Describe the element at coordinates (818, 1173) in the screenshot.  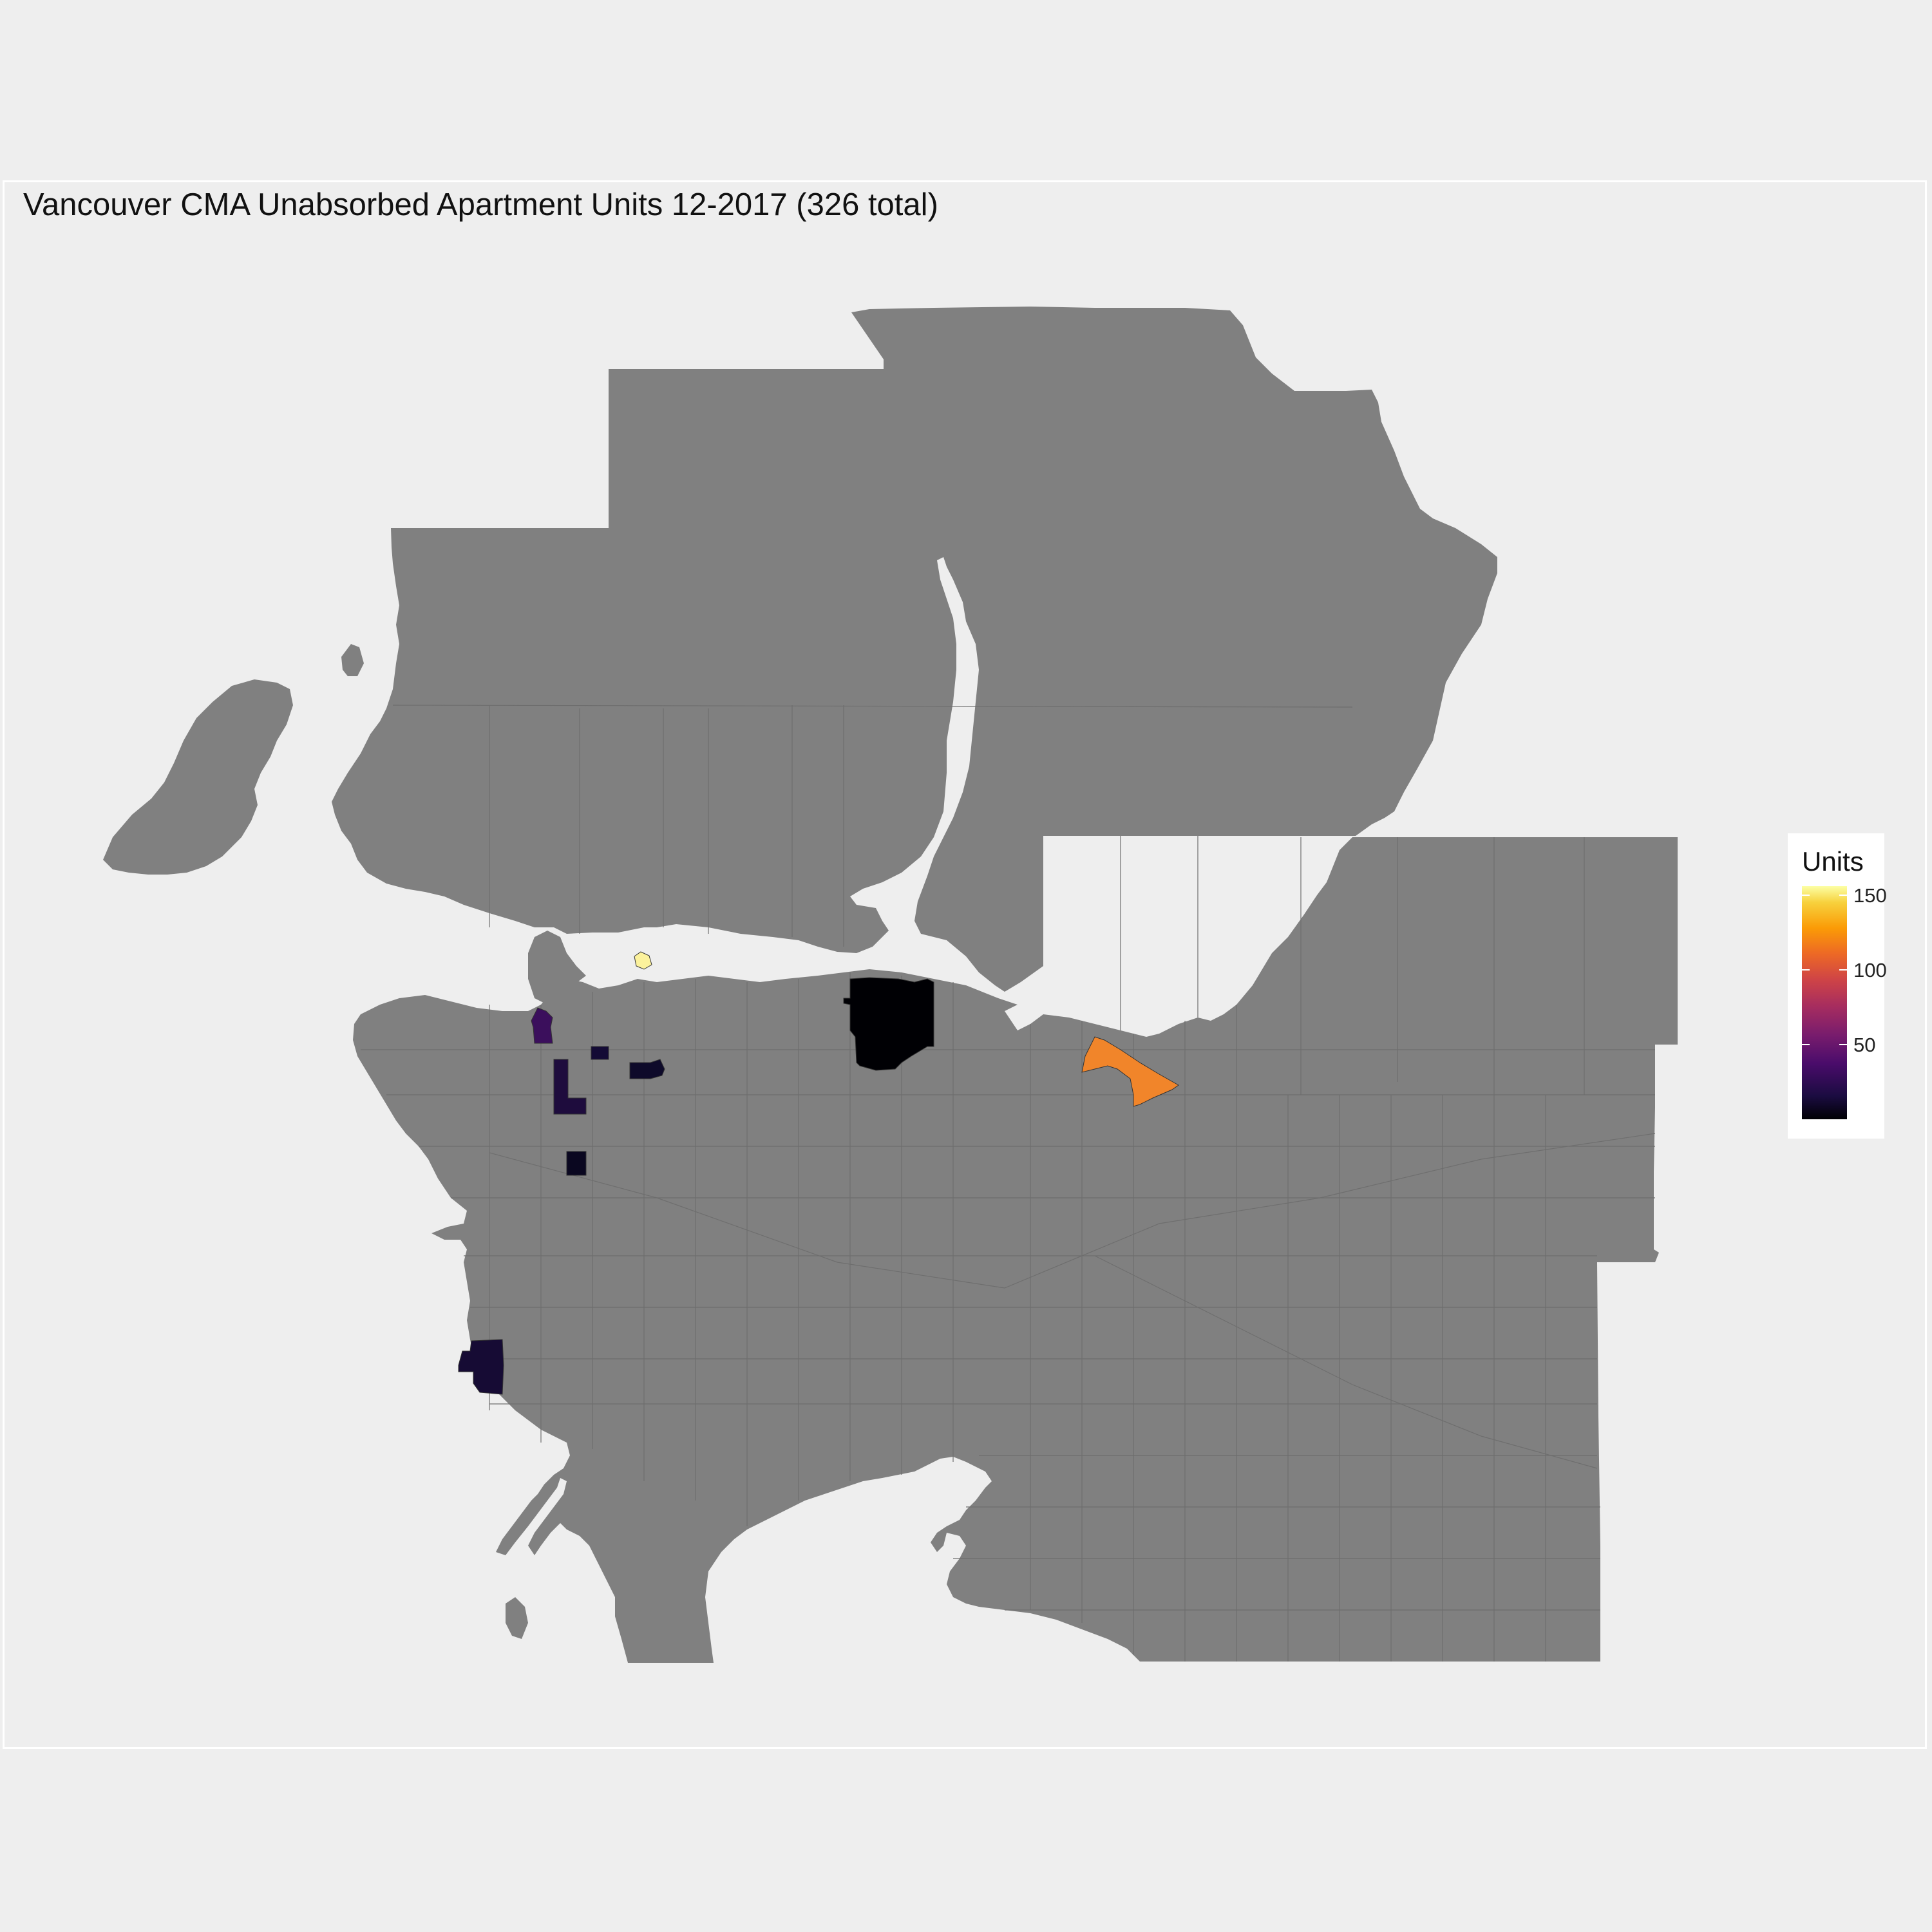
I see `highlighted-tracts` at that location.